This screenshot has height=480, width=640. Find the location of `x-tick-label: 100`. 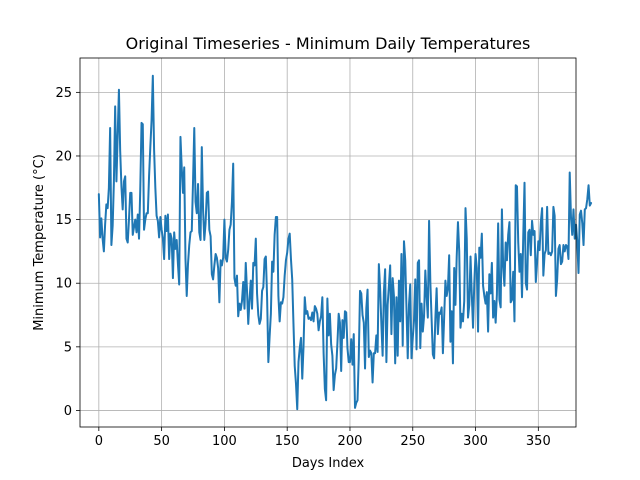

x-tick-label: 100 is located at coordinates (224, 441).